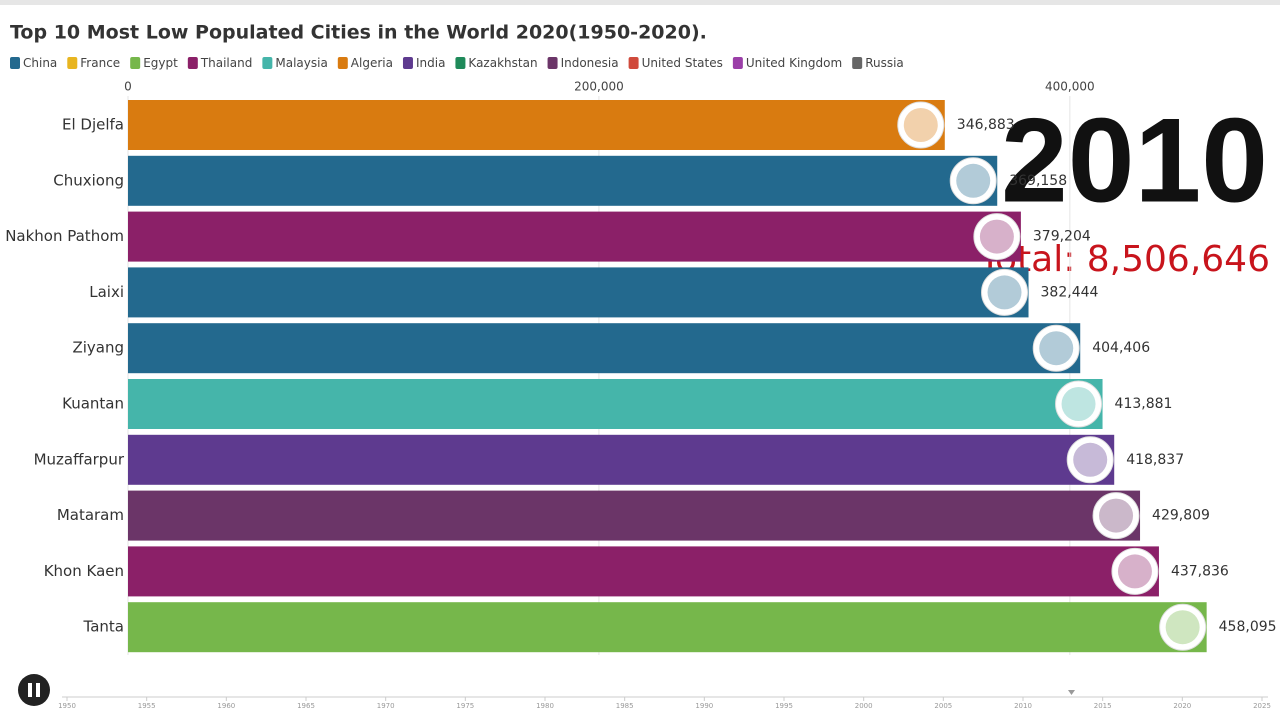 The width and height of the screenshot is (1280, 720). I want to click on legend-label: Kazakhstan, so click(502, 63).